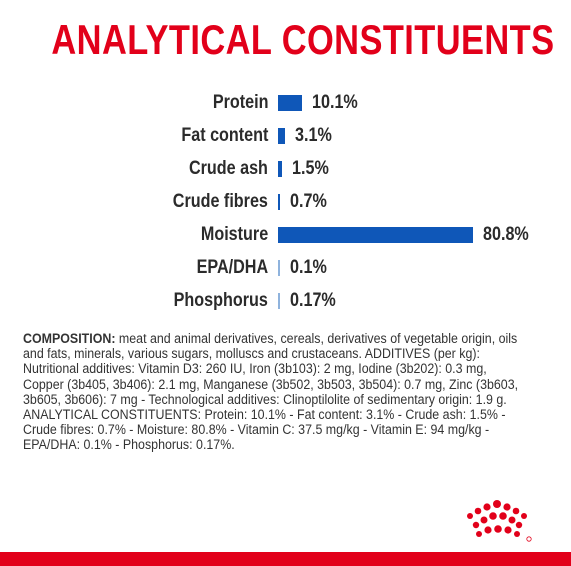 The width and height of the screenshot is (571, 566). I want to click on chart-row: Crude fibres 0.7%, so click(285, 202).